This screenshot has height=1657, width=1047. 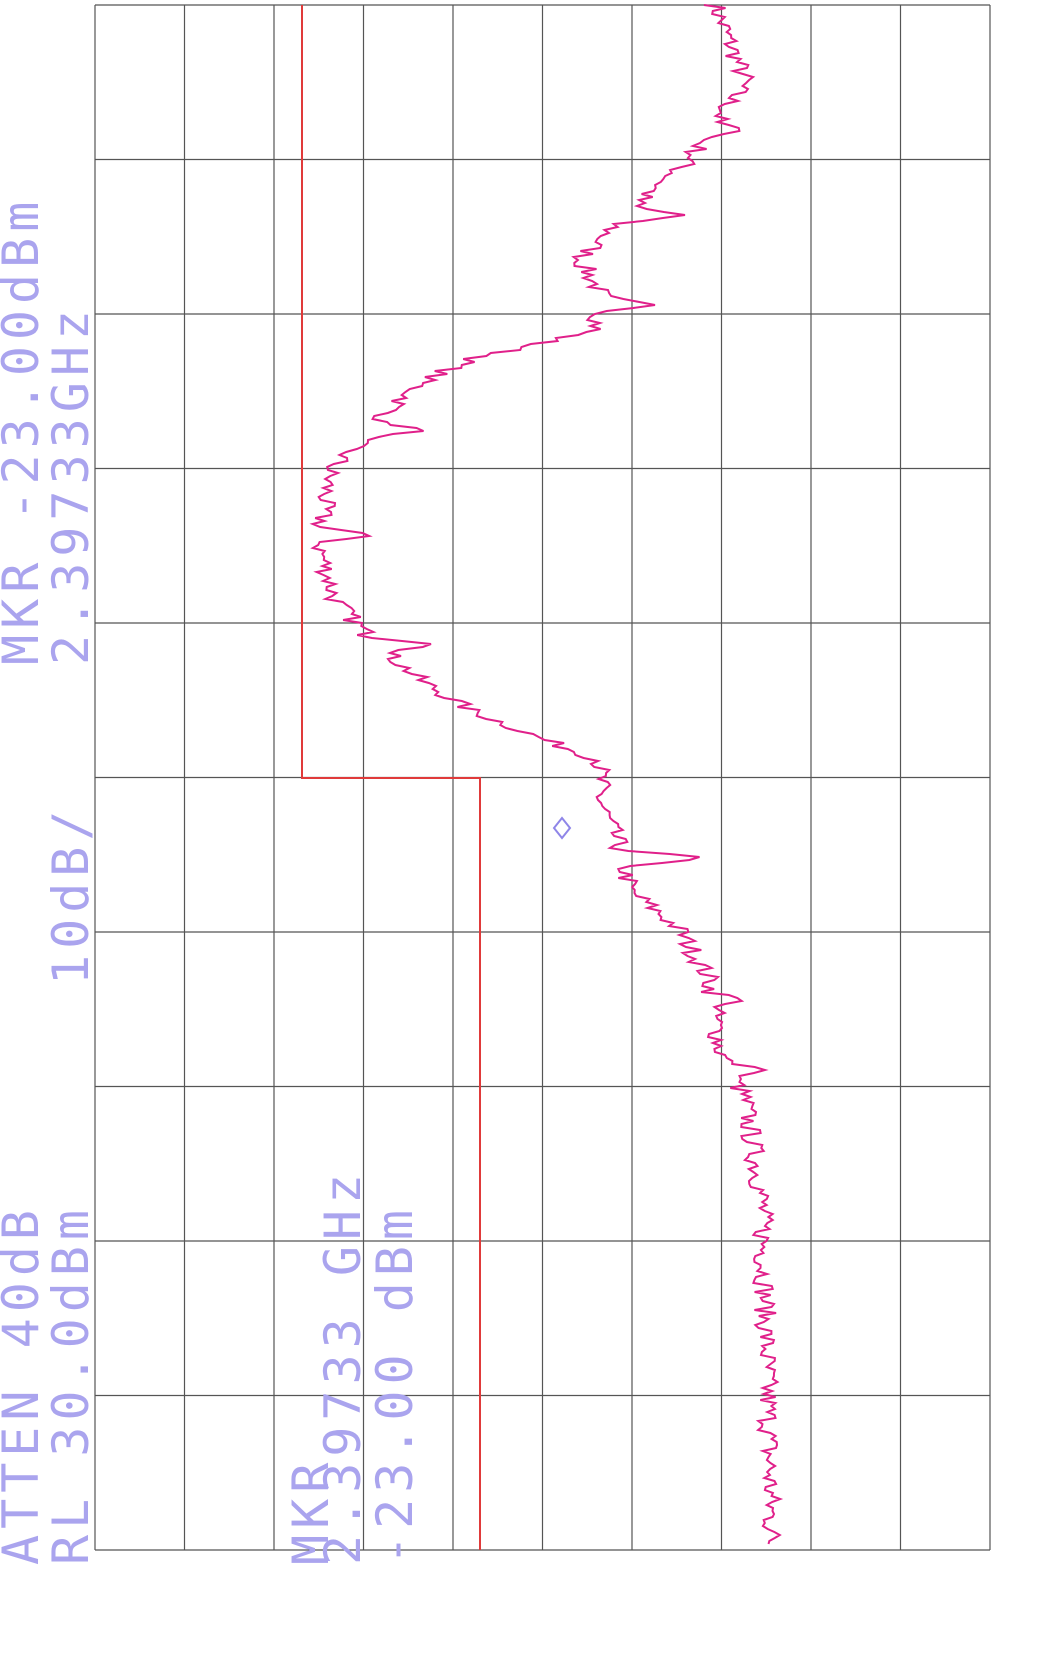 I want to click on scale-label: 10dB/, so click(x=71, y=894).